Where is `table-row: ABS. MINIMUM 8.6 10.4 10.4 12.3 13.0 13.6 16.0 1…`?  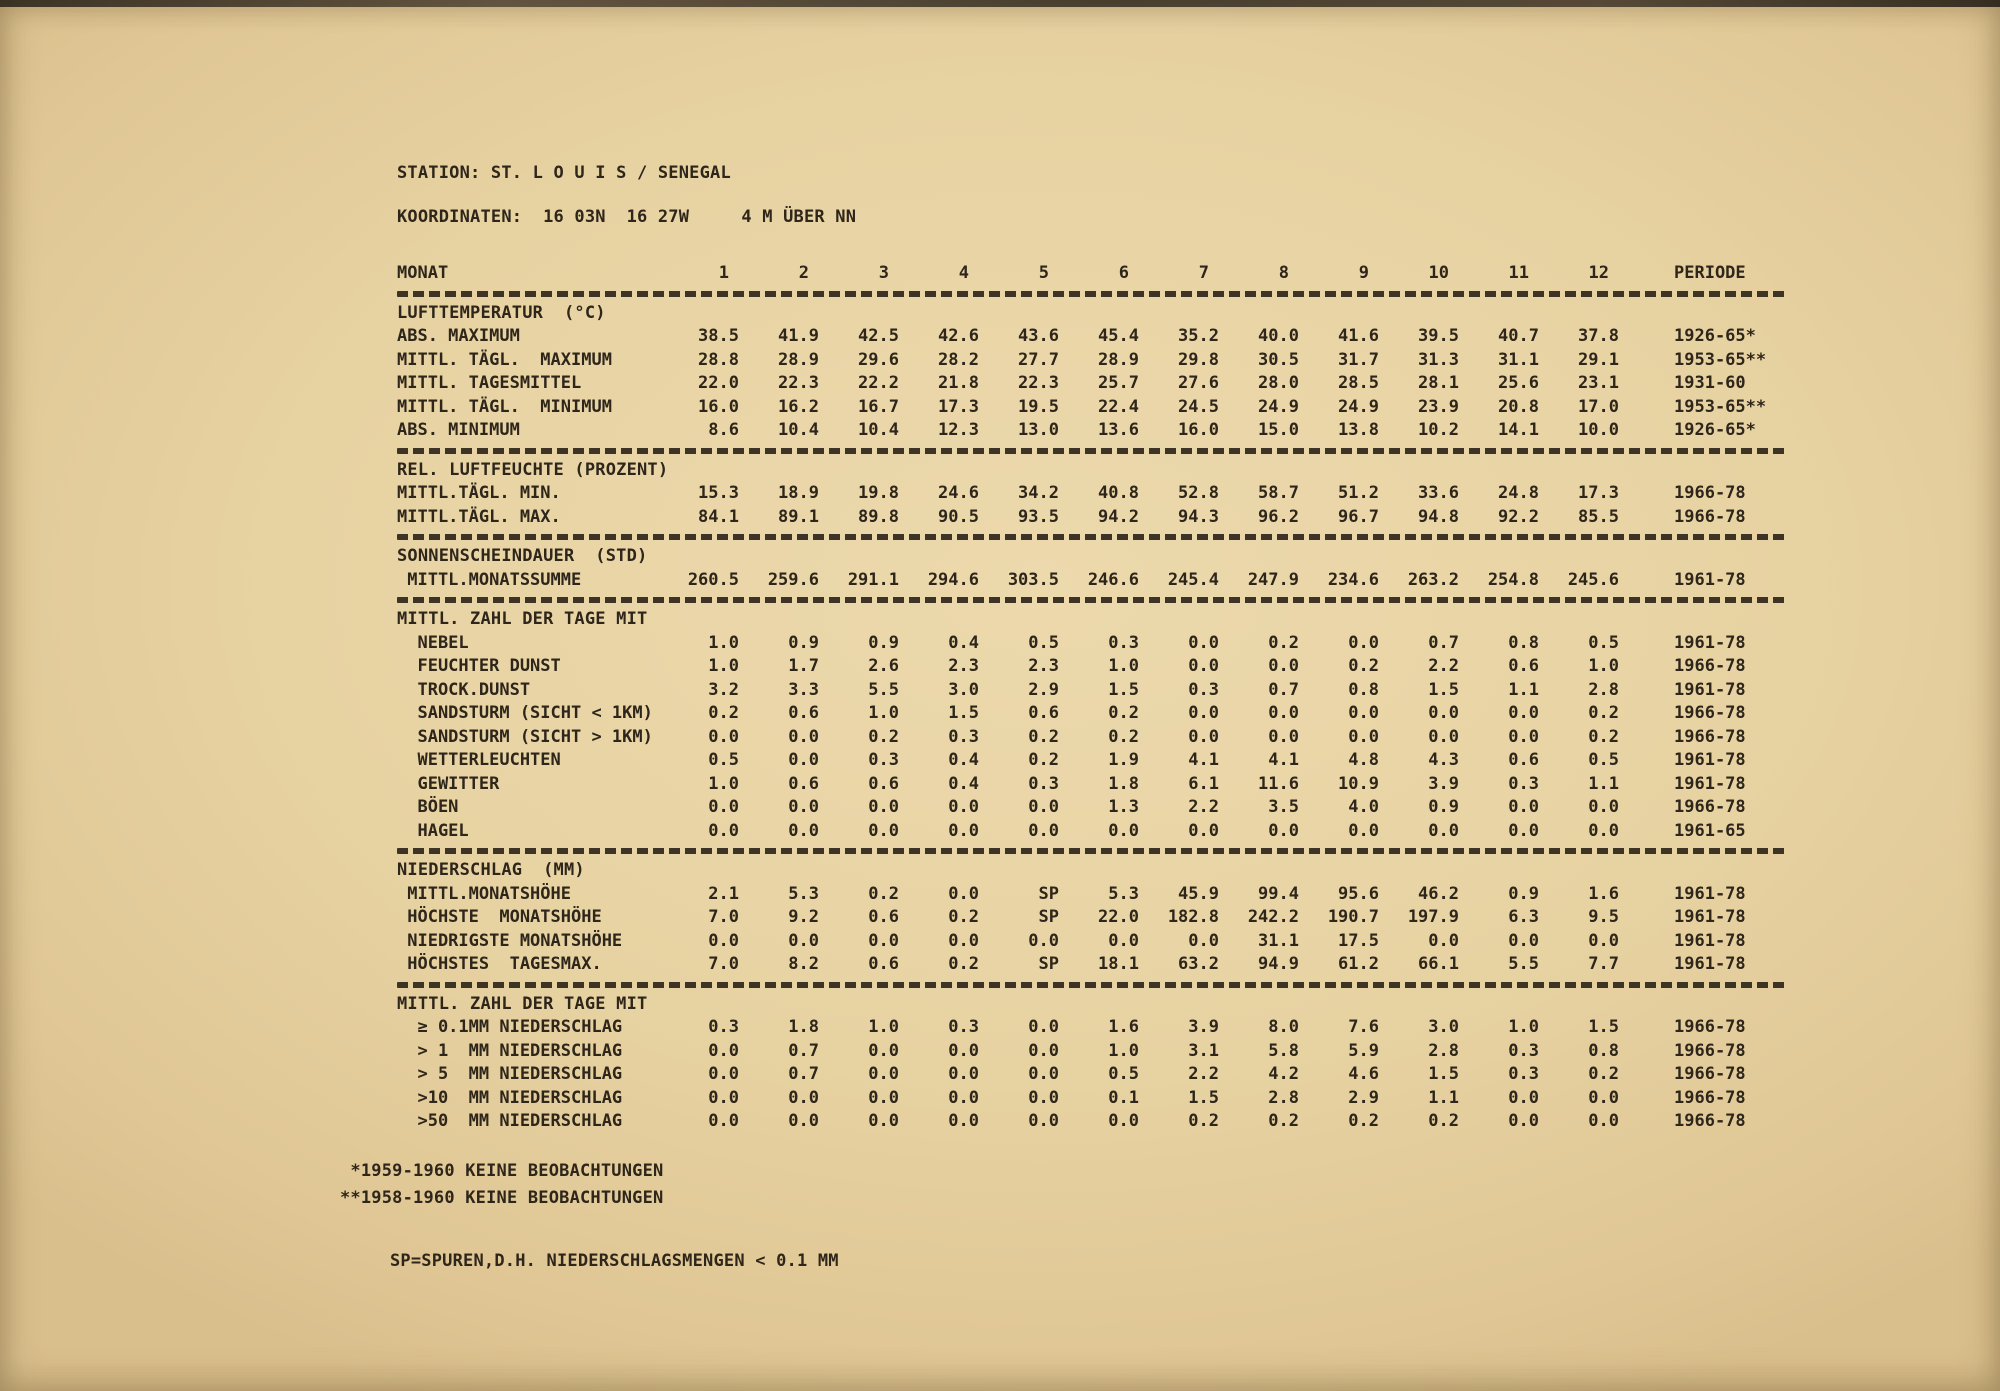
table-row: ABS. MINIMUM 8.6 10.4 10.4 12.3 13.0 13.6 16.0 1… is located at coordinates (1097, 431).